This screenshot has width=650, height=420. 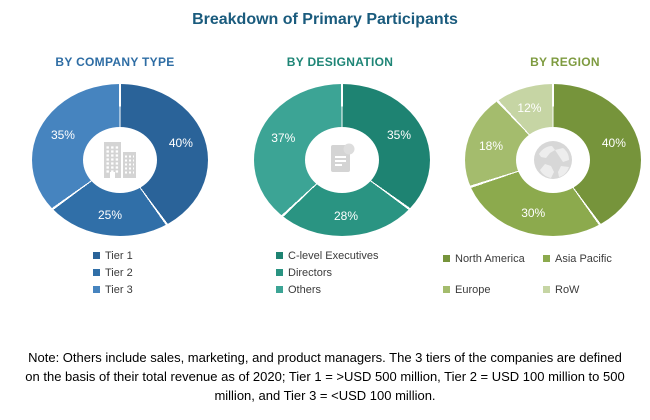 What do you see at coordinates (119, 272) in the screenshot?
I see `legend-label: Tier 2` at bounding box center [119, 272].